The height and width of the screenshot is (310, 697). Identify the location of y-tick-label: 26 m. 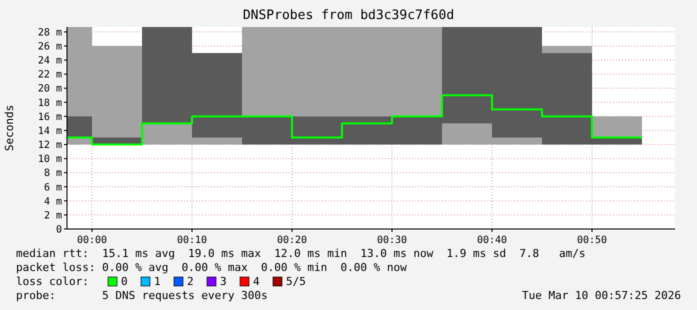
(50, 47).